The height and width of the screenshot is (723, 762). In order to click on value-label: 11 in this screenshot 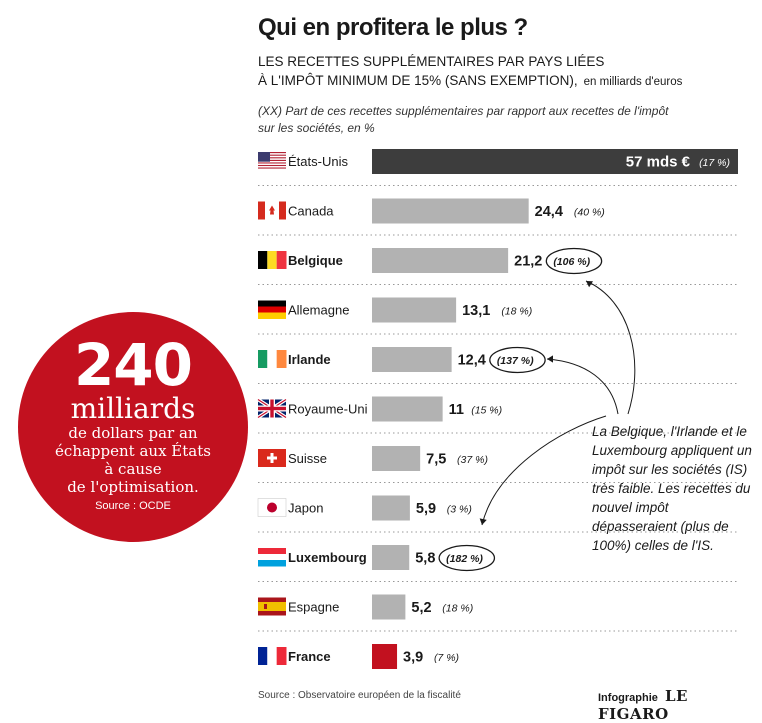, I will do `click(456, 410)`.